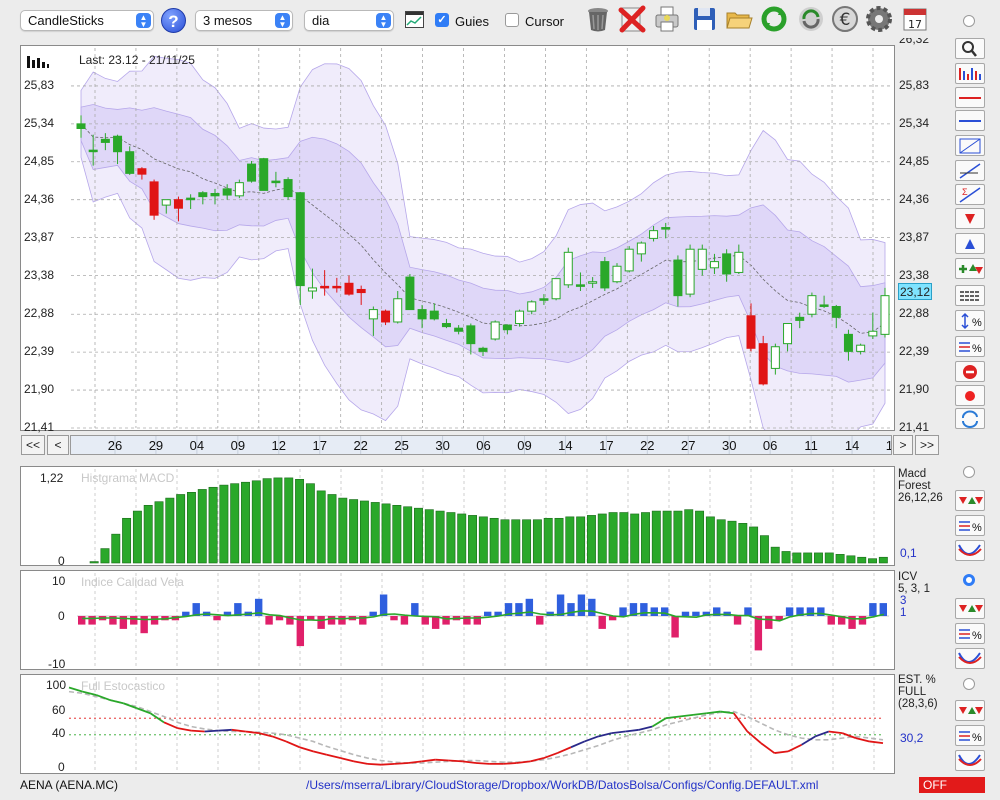  What do you see at coordinates (632, 19) in the screenshot?
I see `delete-icon` at bounding box center [632, 19].